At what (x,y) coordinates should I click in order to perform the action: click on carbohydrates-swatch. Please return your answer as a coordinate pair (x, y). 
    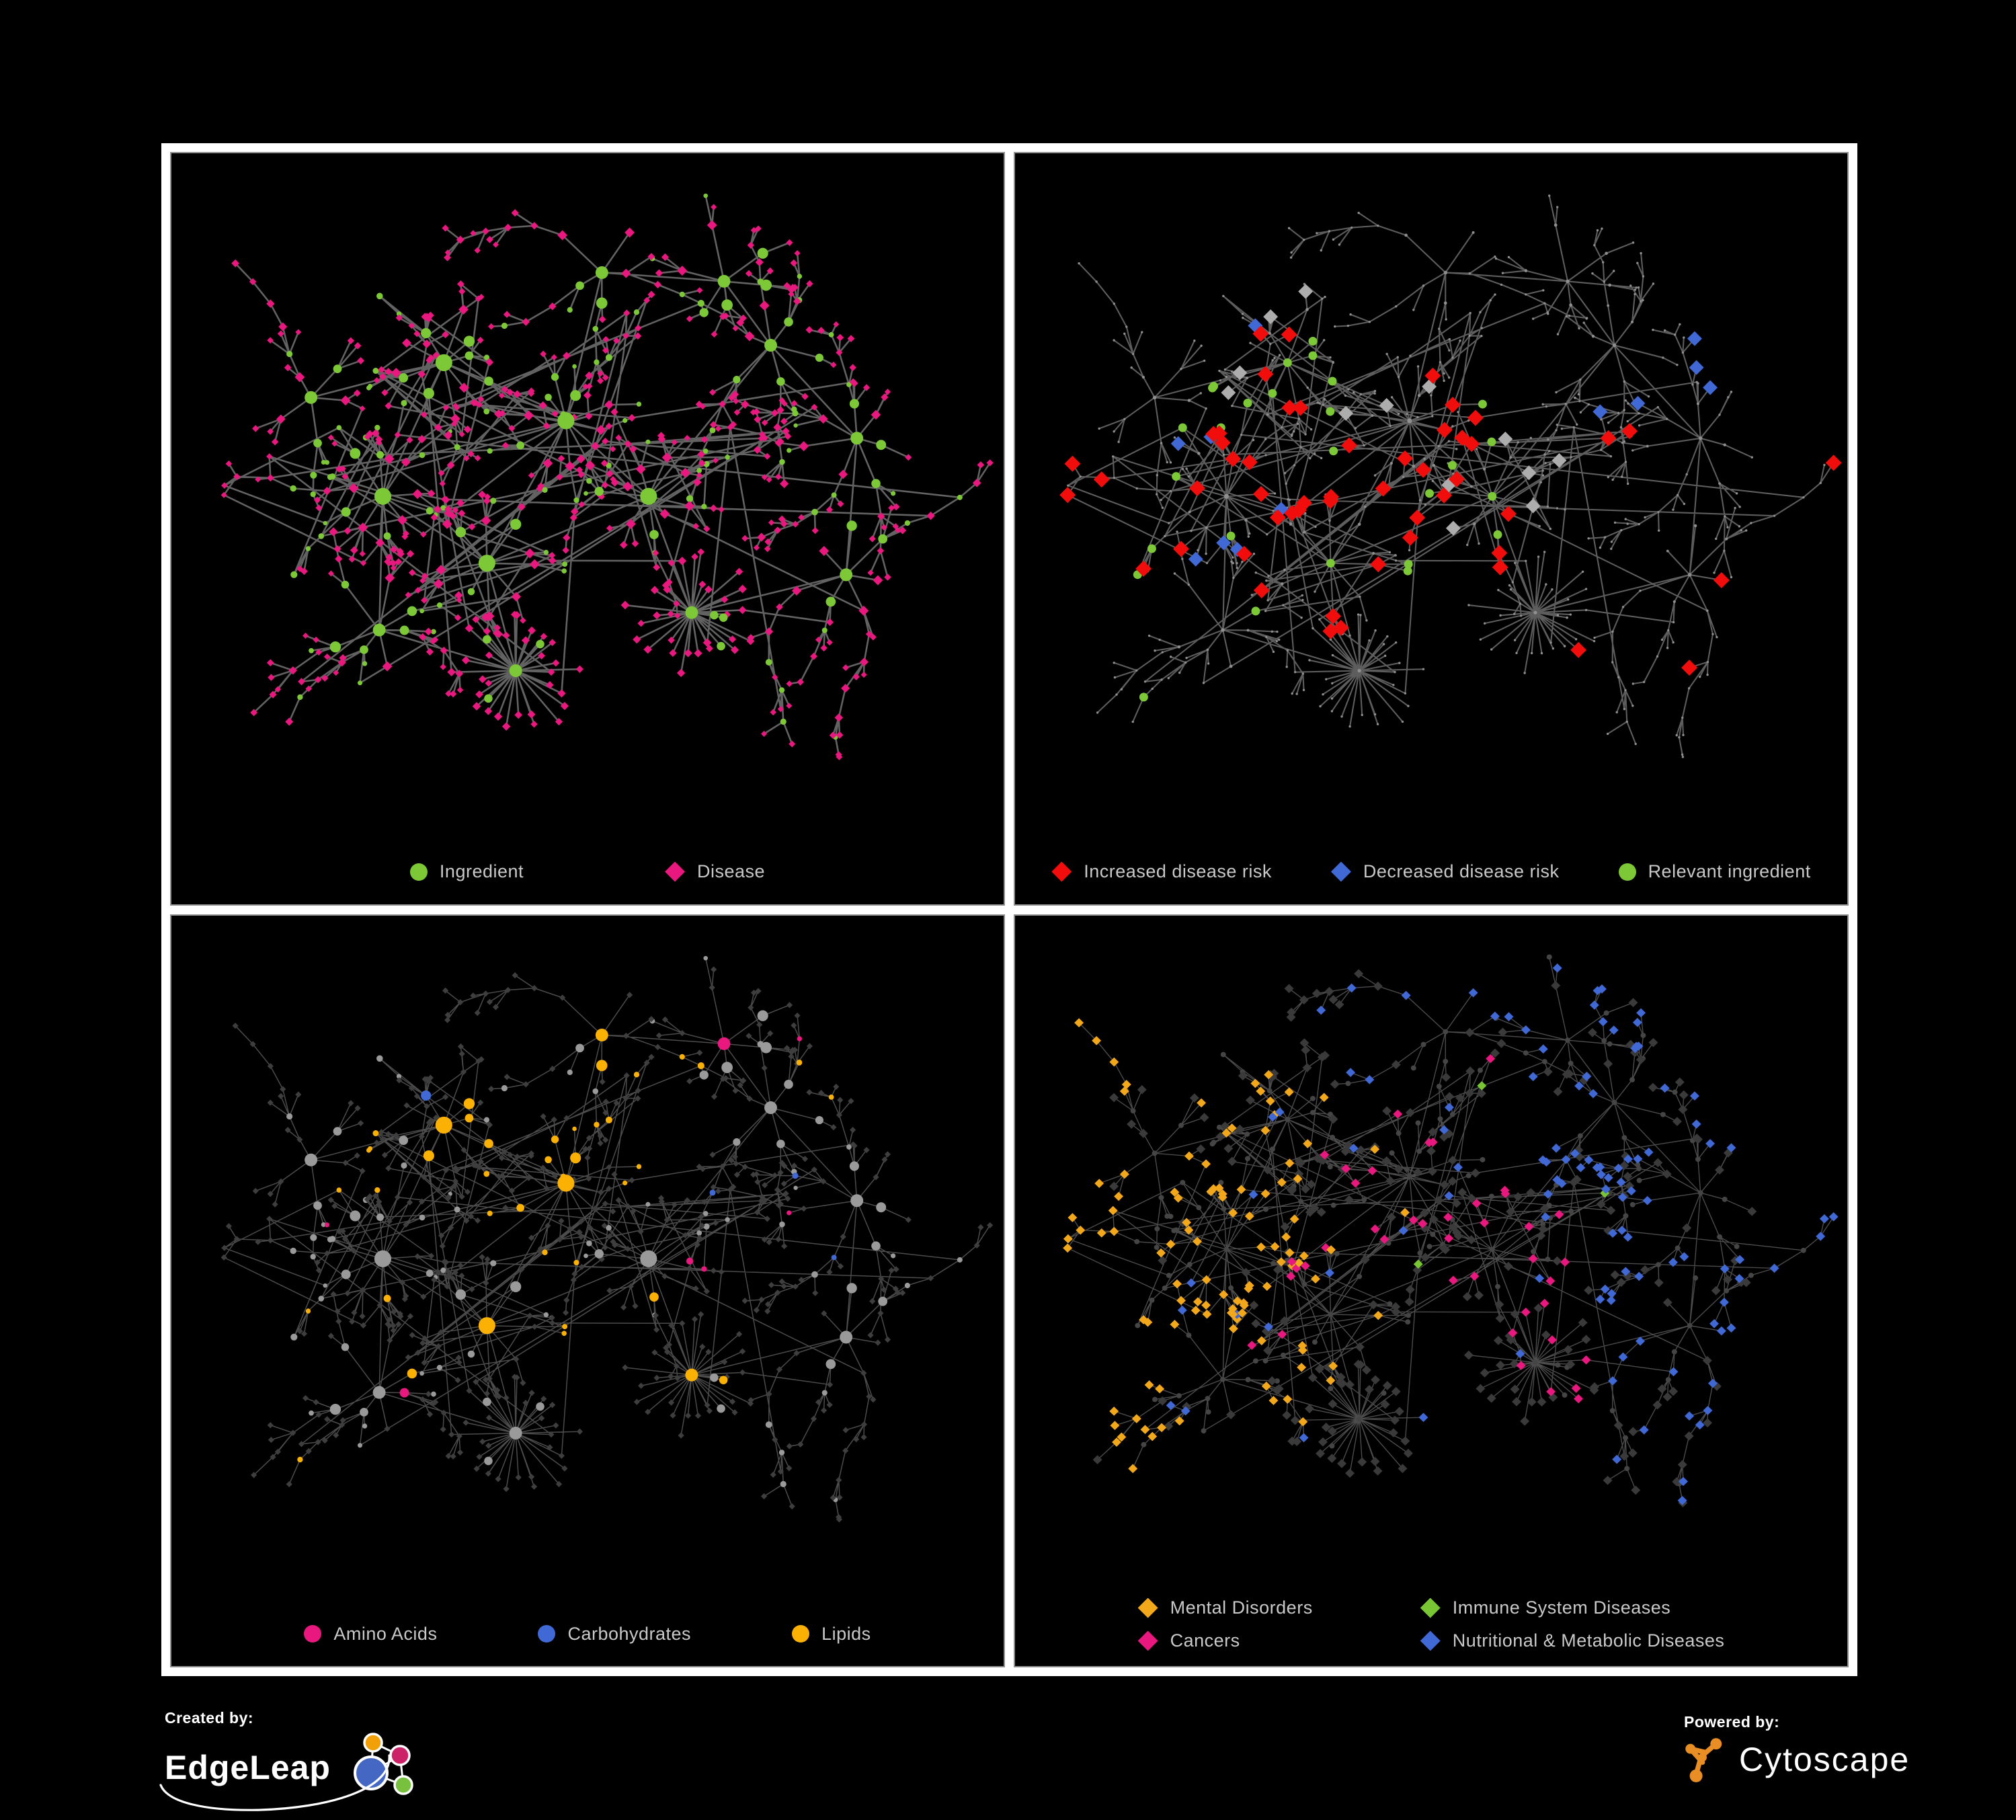
    Looking at the image, I should click on (547, 1634).